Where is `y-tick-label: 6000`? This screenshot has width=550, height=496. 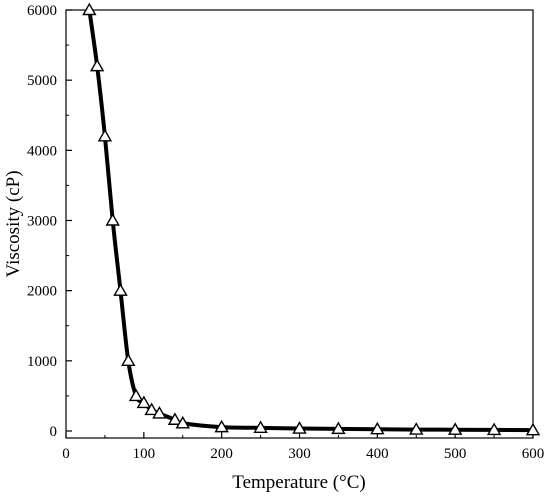 y-tick-label: 6000 is located at coordinates (42, 11).